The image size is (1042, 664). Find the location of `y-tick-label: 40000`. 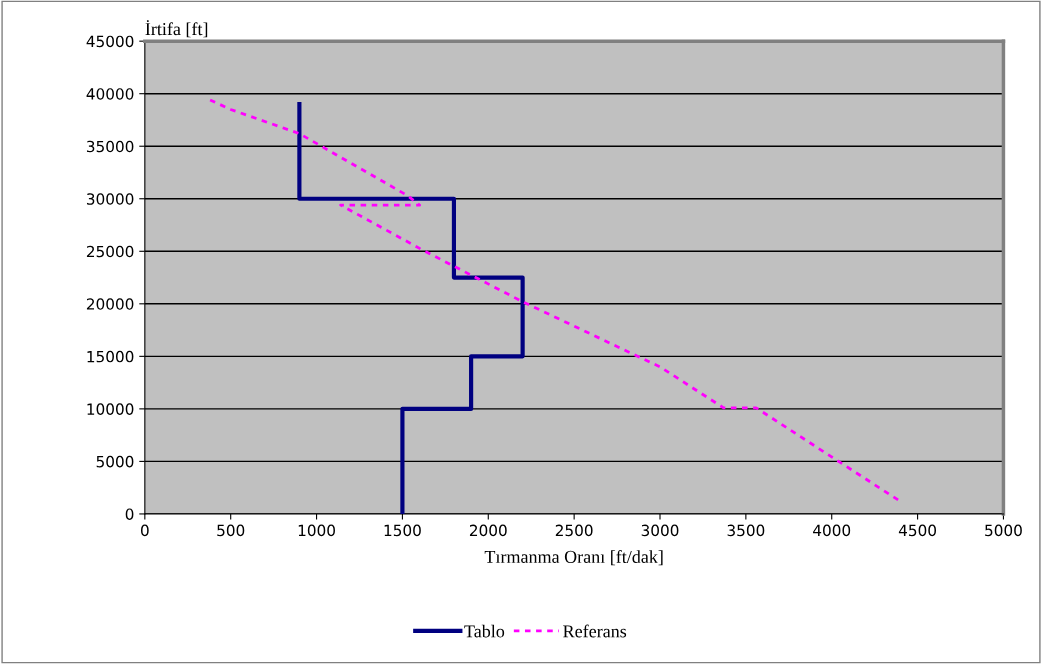

y-tick-label: 40000 is located at coordinates (110, 94).